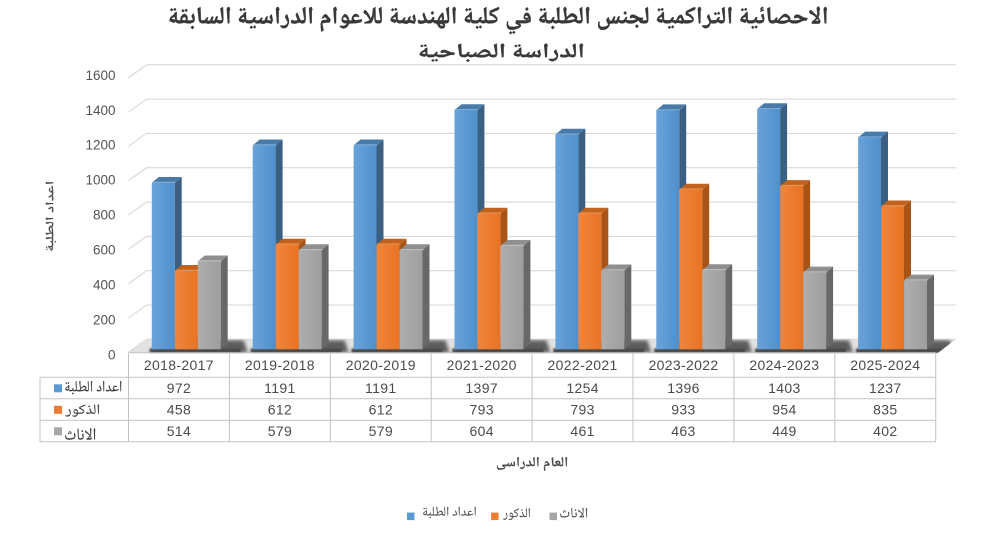 The width and height of the screenshot is (995, 535). Describe the element at coordinates (481, 431) in the screenshot. I see `svg-text: 604` at that location.